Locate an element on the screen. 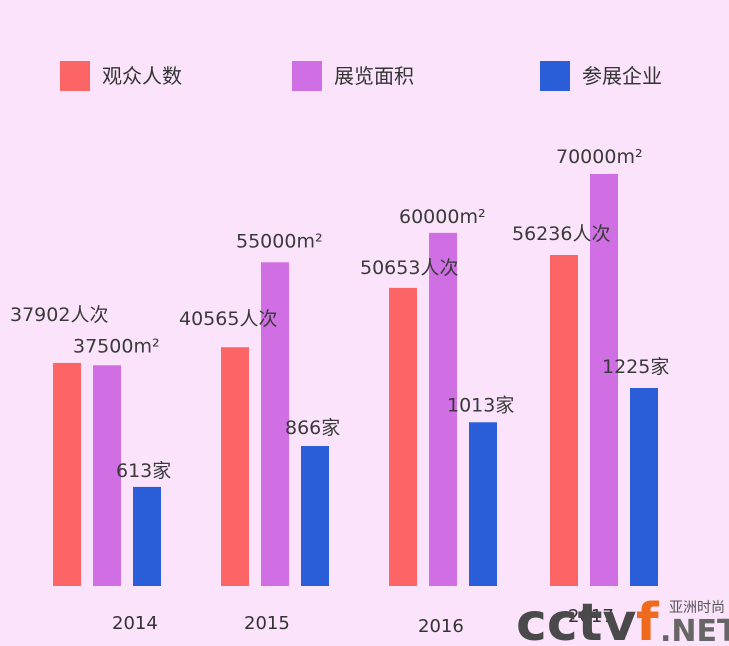  watermark-brand: cctv is located at coordinates (576, 619).